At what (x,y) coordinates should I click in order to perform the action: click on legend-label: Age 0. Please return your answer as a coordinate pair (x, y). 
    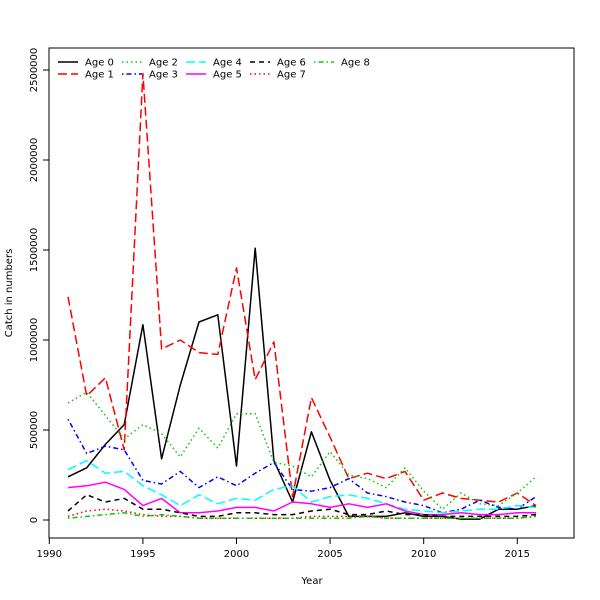
    Looking at the image, I should click on (99, 63).